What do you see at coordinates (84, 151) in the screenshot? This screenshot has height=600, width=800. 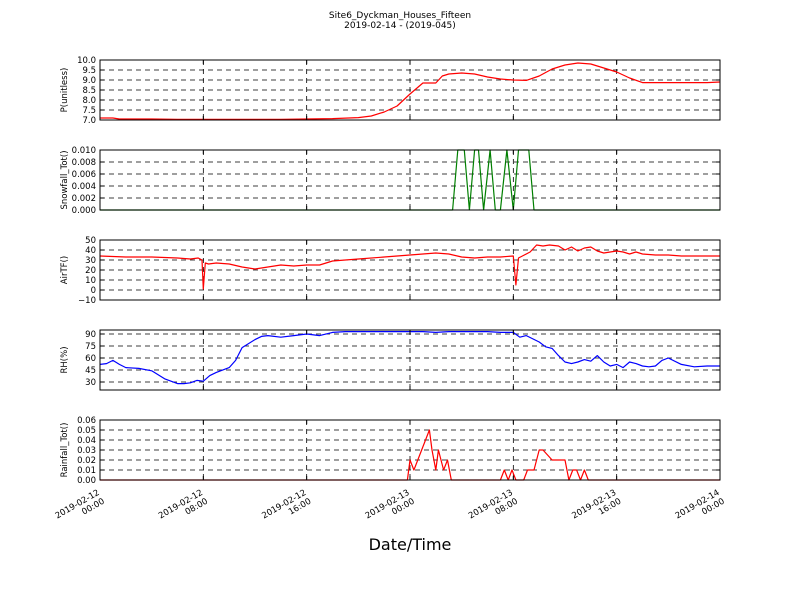 I see `y-tick-label: 0.010` at bounding box center [84, 151].